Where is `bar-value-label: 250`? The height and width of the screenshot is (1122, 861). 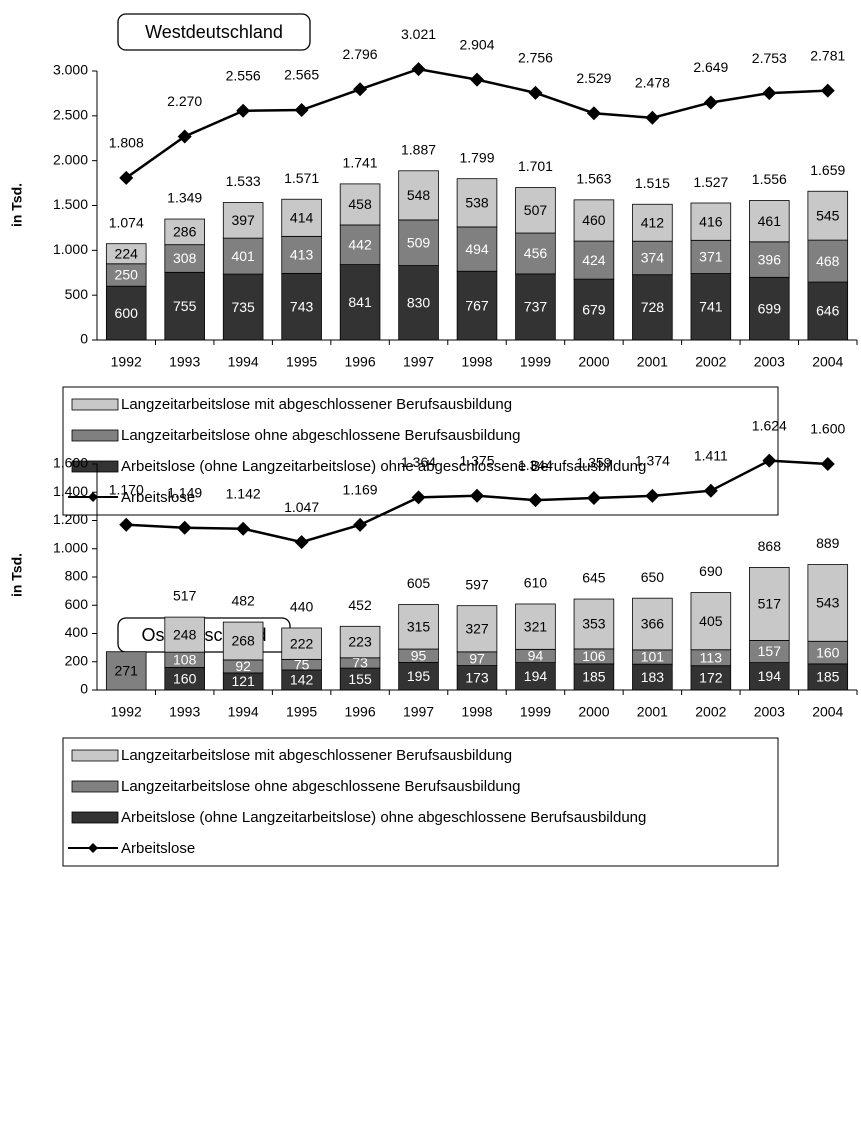 bar-value-label: 250 is located at coordinates (127, 275).